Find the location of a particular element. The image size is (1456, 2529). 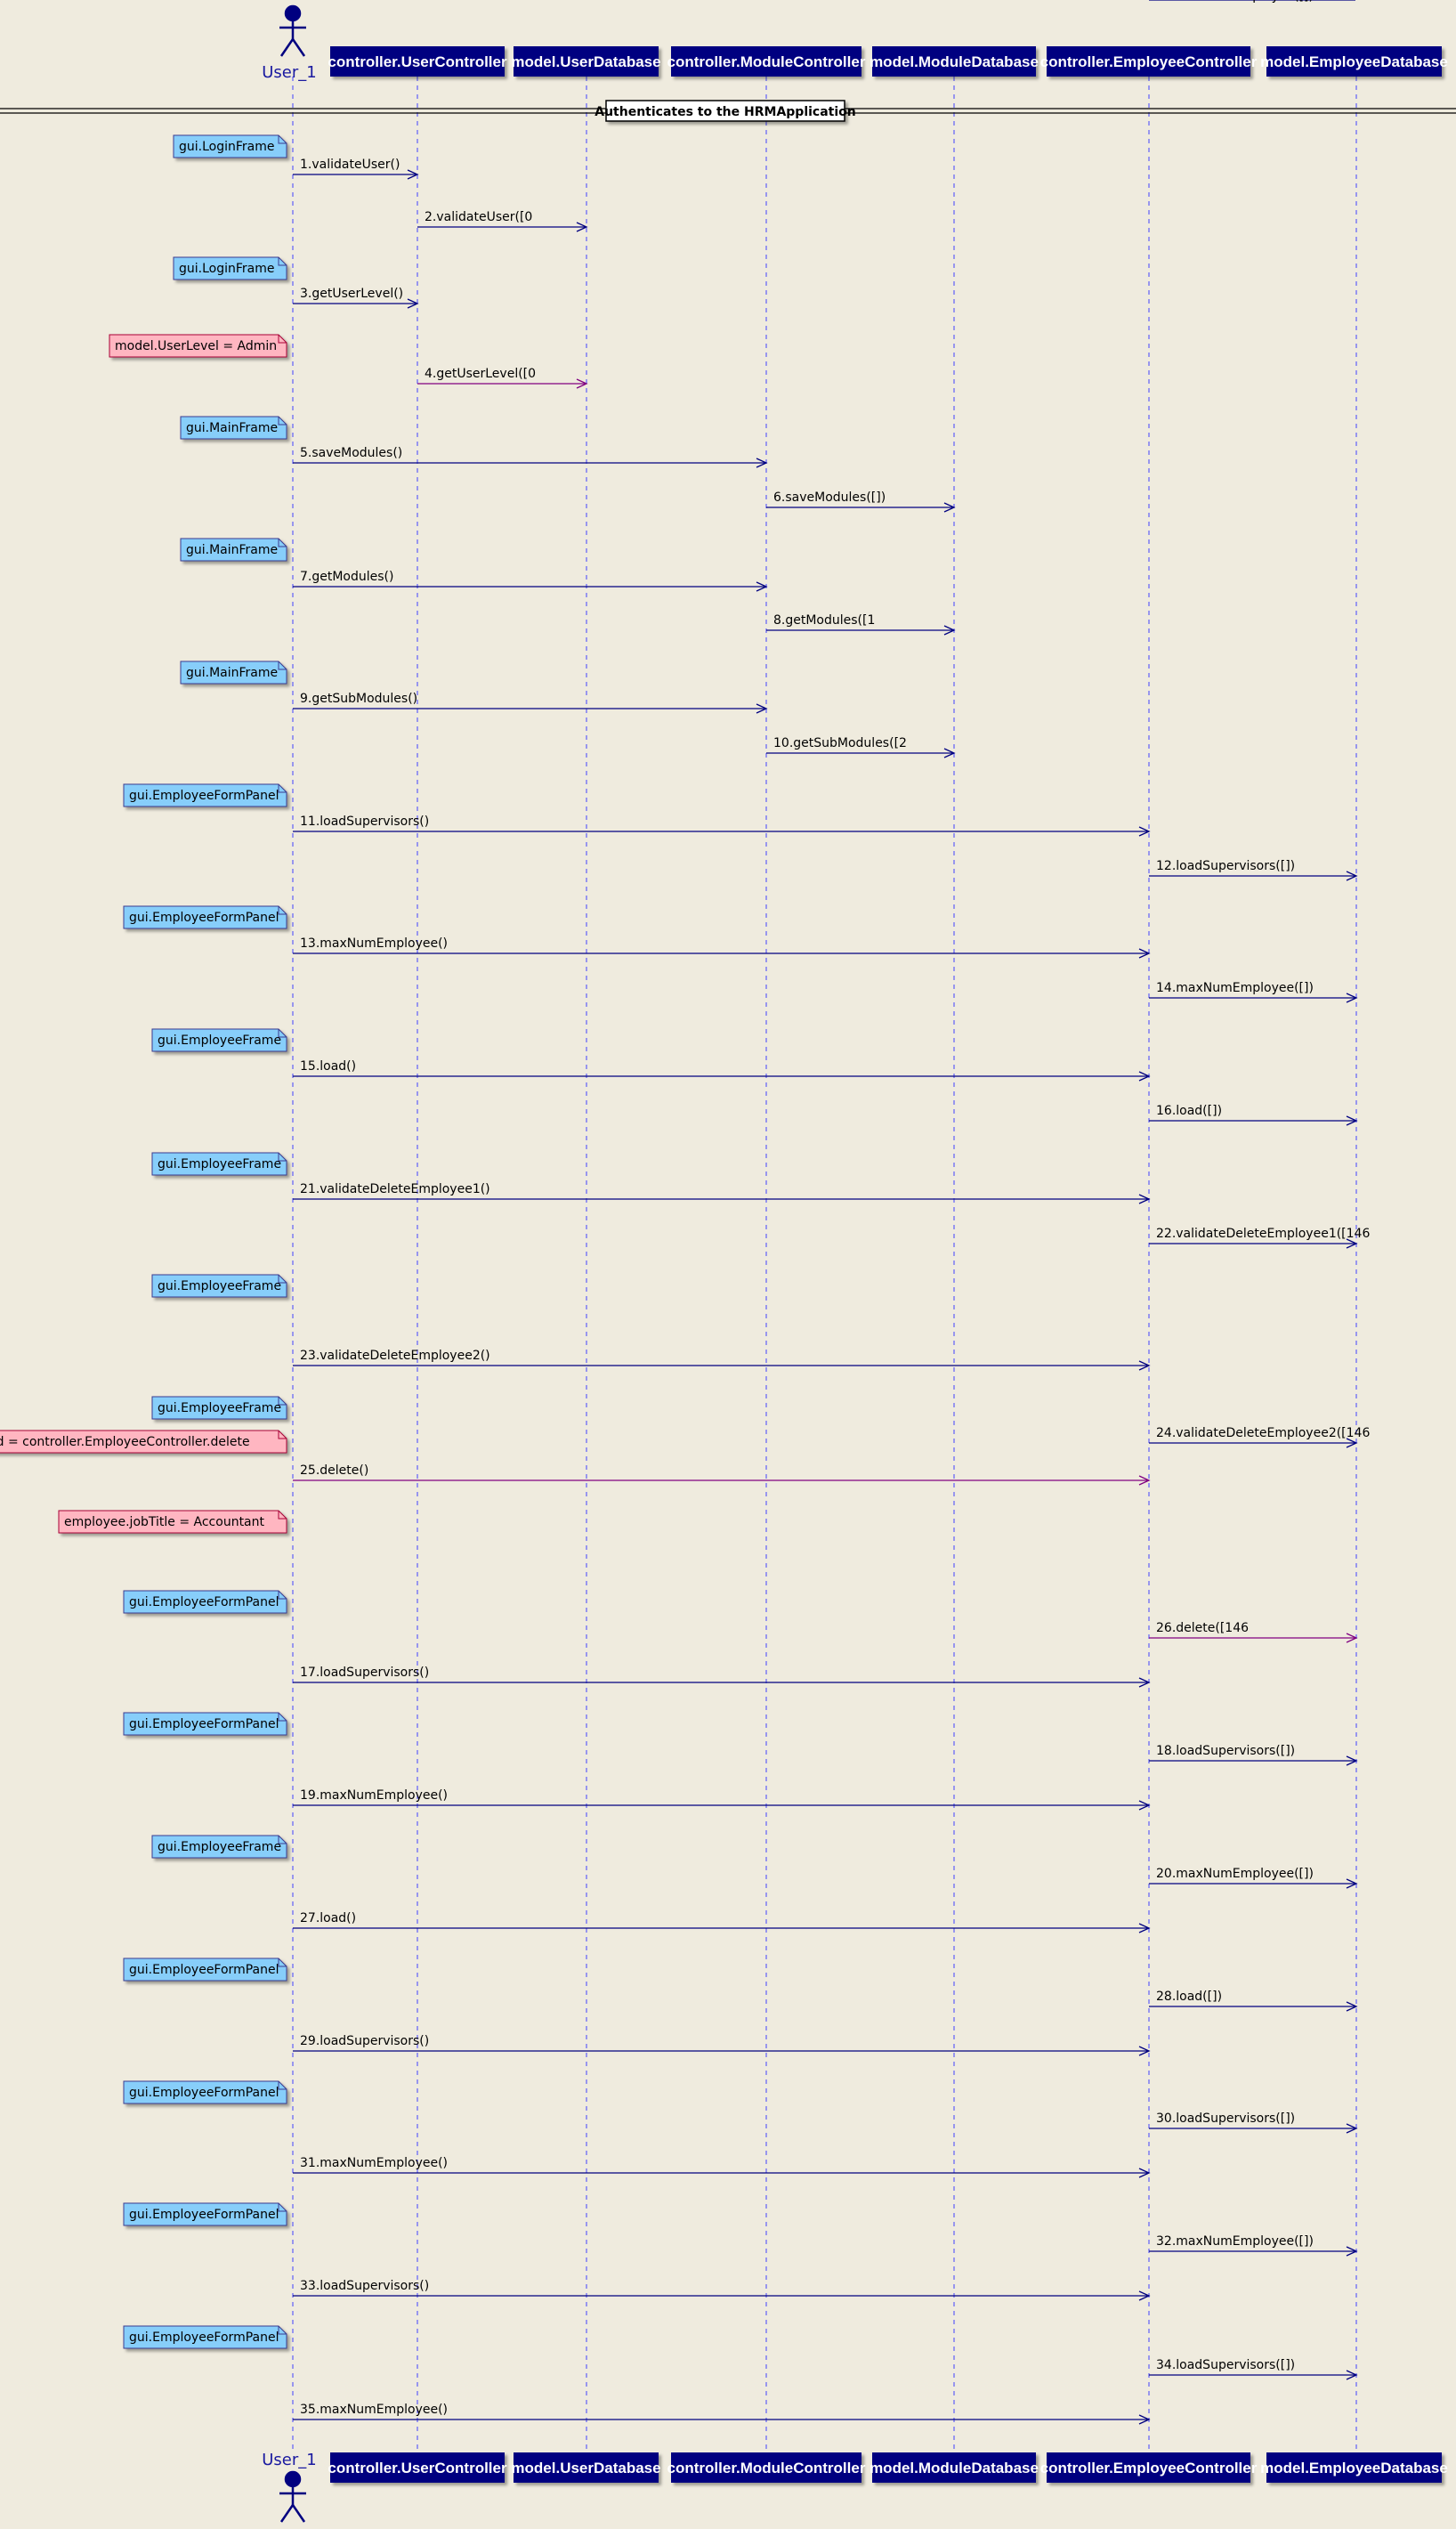

message-label: 27.load() is located at coordinates (328, 1918).